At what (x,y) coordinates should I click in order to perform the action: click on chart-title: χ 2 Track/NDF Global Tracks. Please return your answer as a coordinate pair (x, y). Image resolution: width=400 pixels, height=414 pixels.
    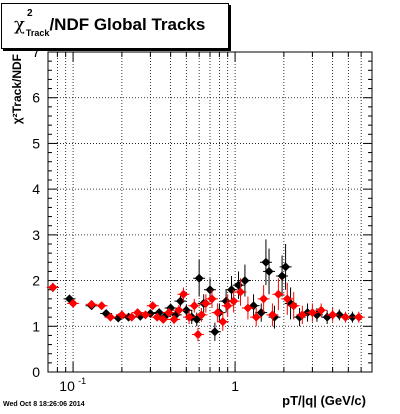
    Looking at the image, I should click on (110, 23).